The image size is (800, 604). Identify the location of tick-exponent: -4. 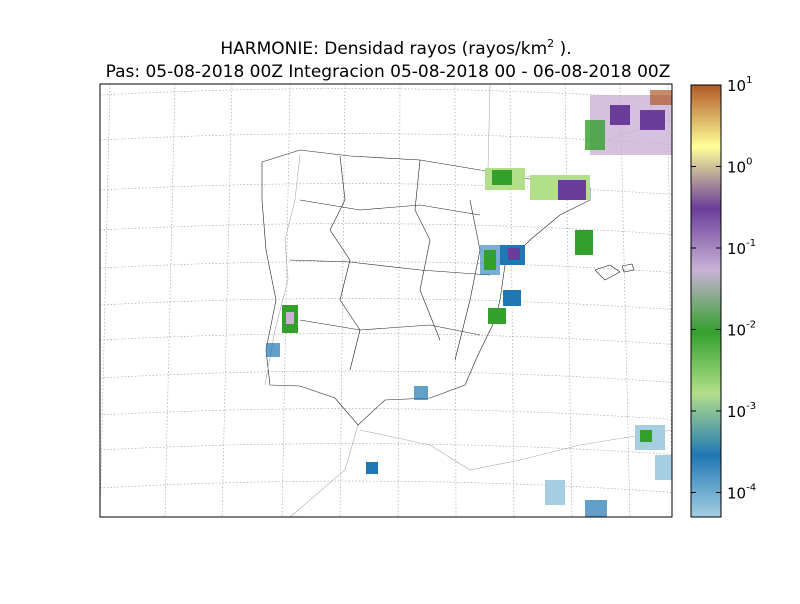
(751, 487).